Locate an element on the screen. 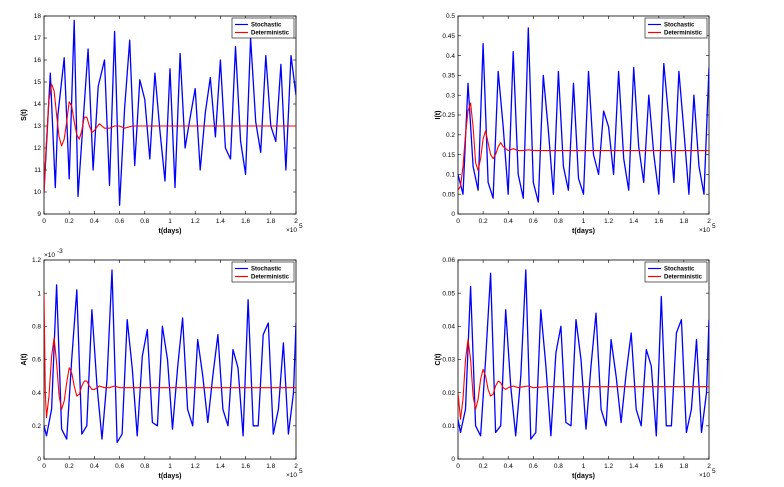 The image size is (784, 487). y-tick-label: 15 is located at coordinates (38, 82).